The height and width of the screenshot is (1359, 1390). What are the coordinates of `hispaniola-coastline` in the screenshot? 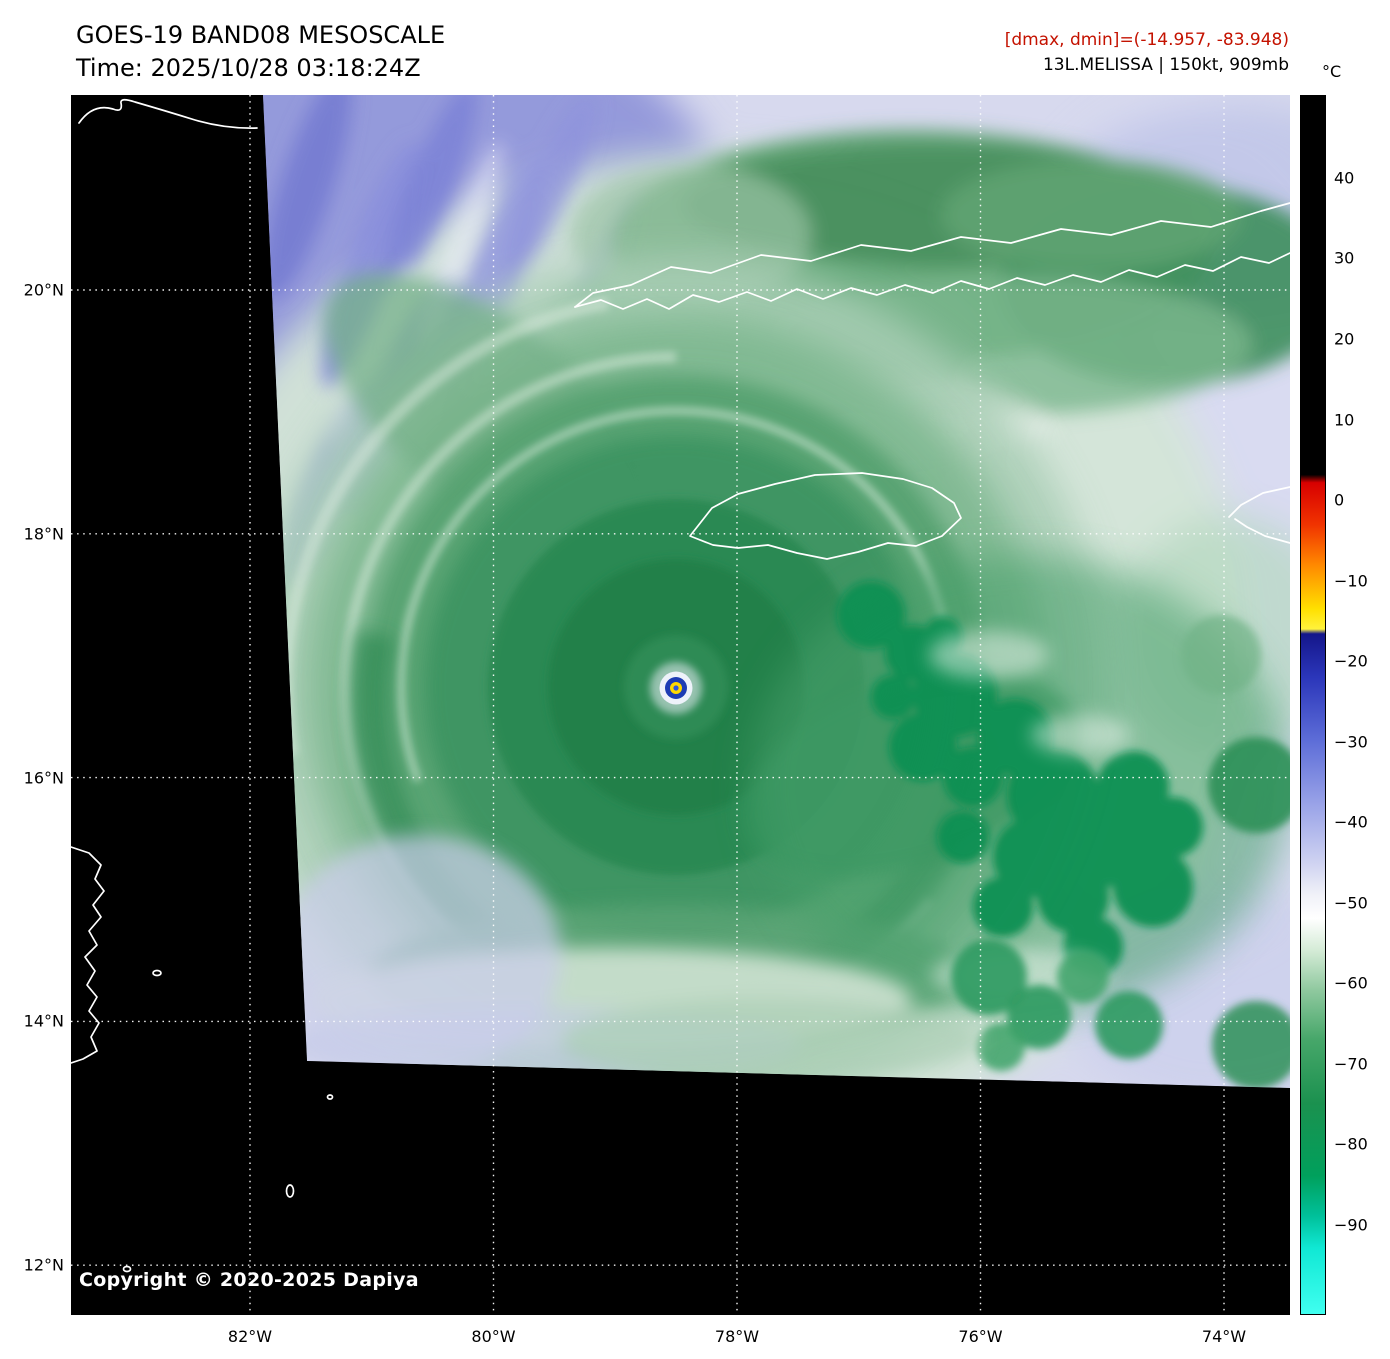 It's located at (1259, 515).